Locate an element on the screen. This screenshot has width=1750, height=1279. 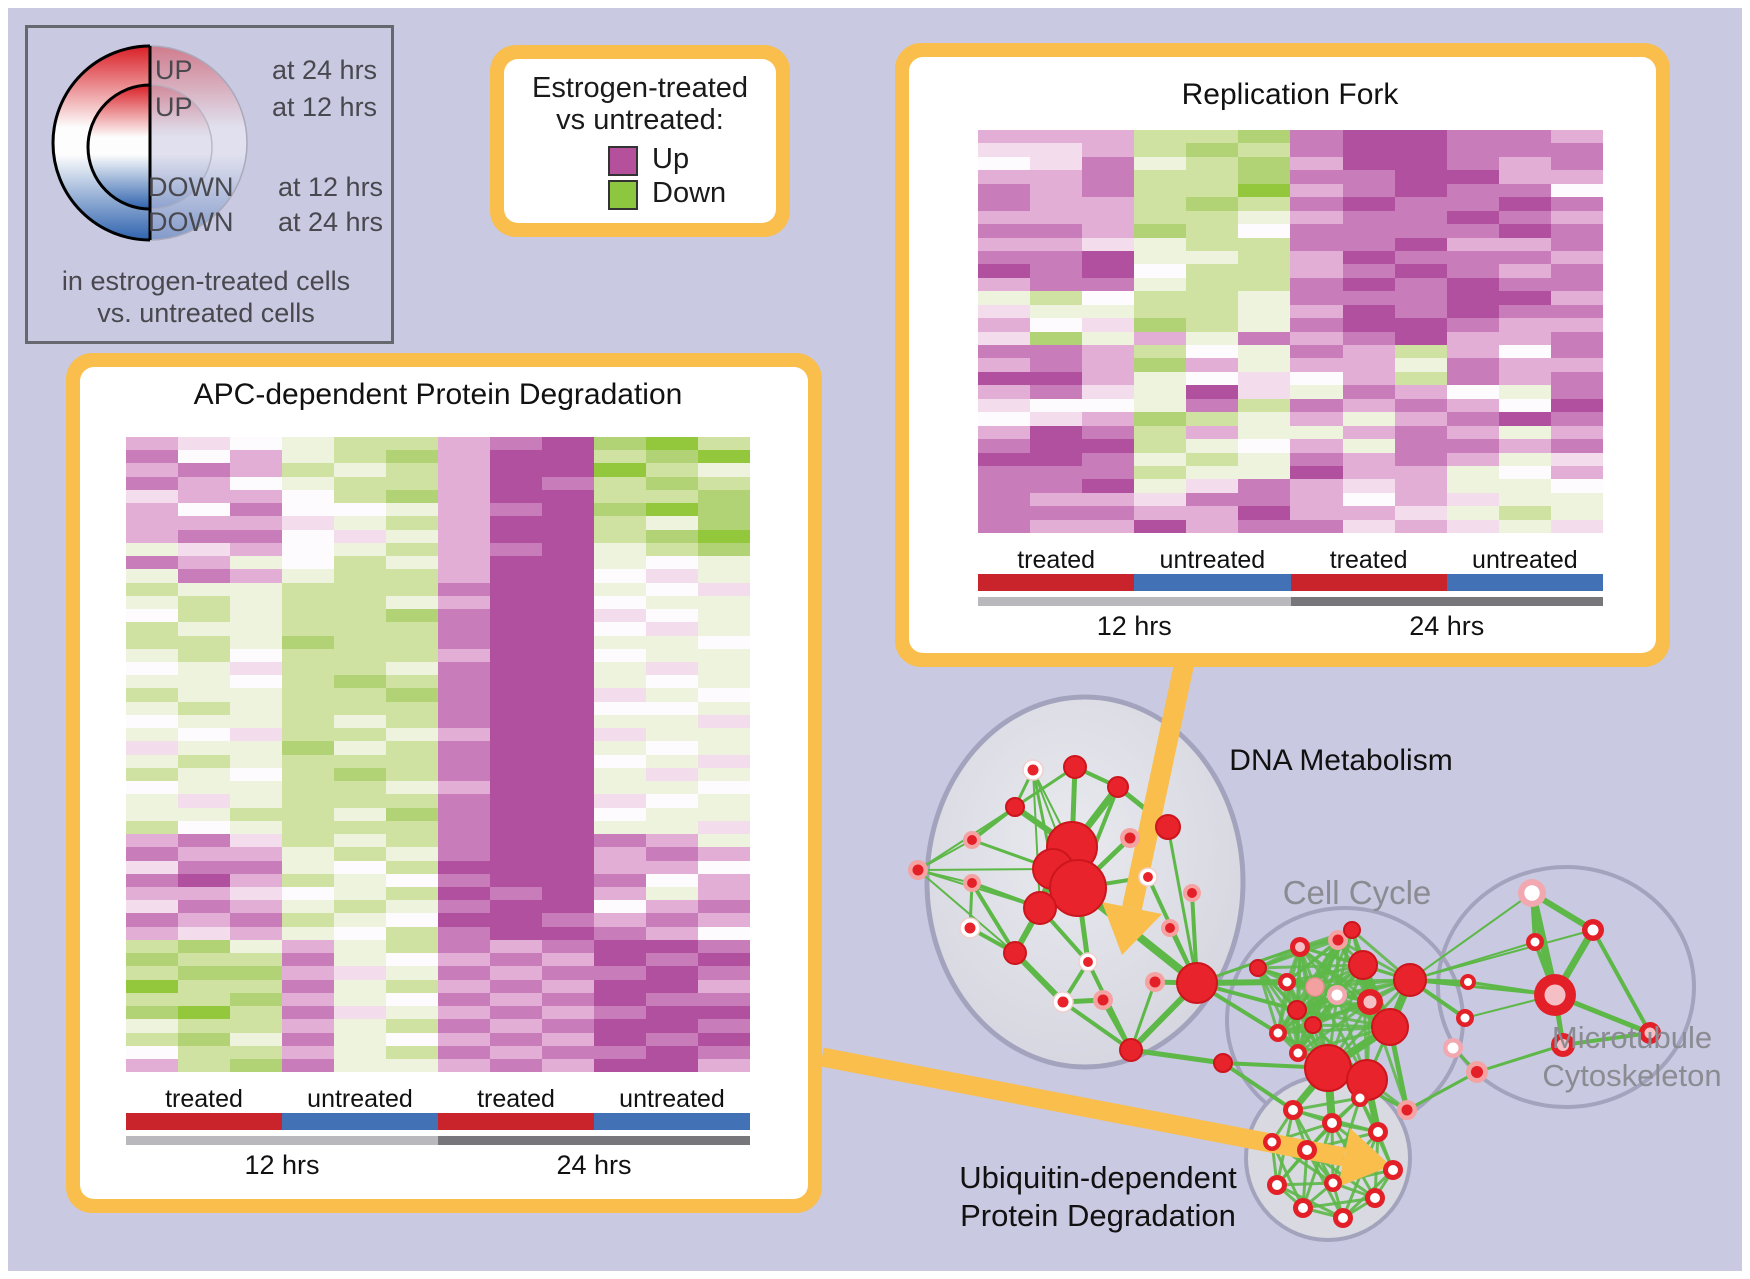
network-node-dna is located at coordinates (1088, 962).